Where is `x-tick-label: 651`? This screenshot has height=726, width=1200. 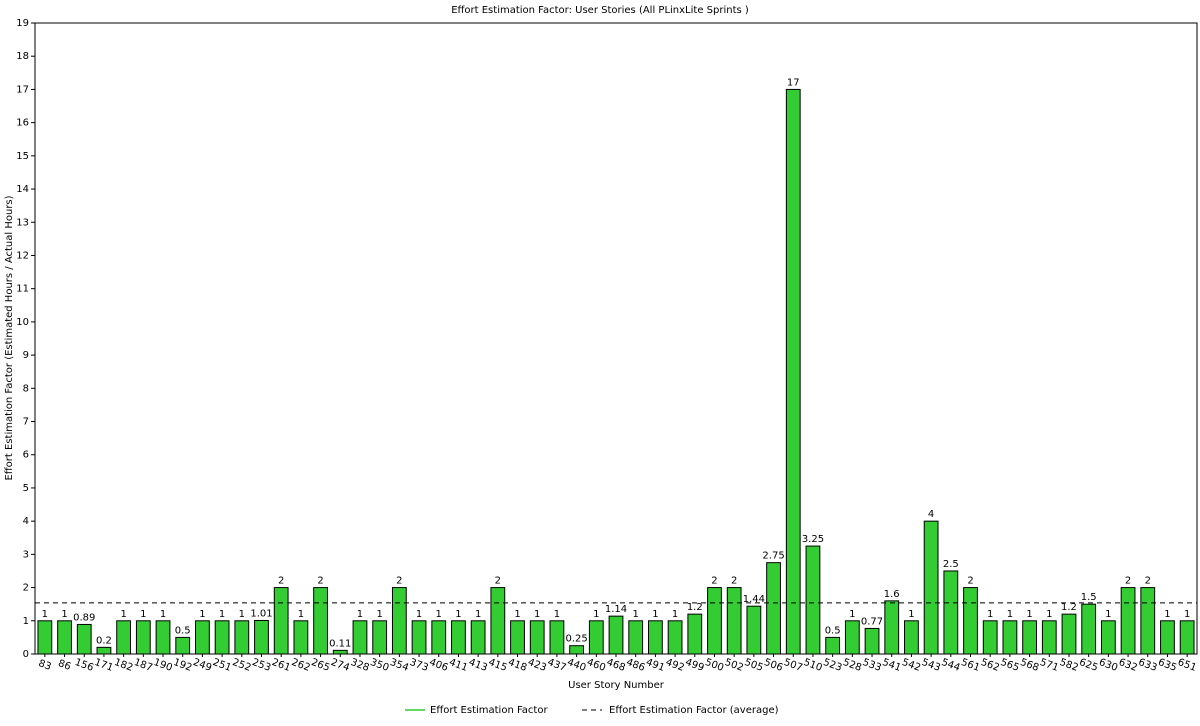
x-tick-label: 651 is located at coordinates (1187, 665).